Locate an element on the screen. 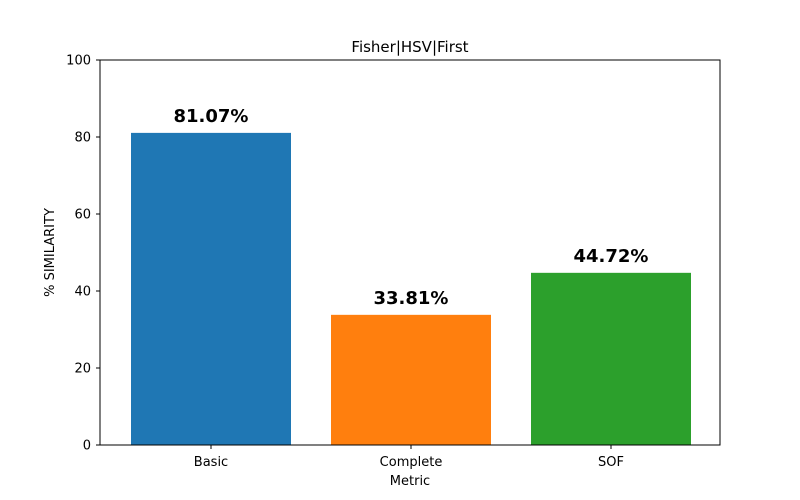  y-tick-label-0: 0 is located at coordinates (87, 446).